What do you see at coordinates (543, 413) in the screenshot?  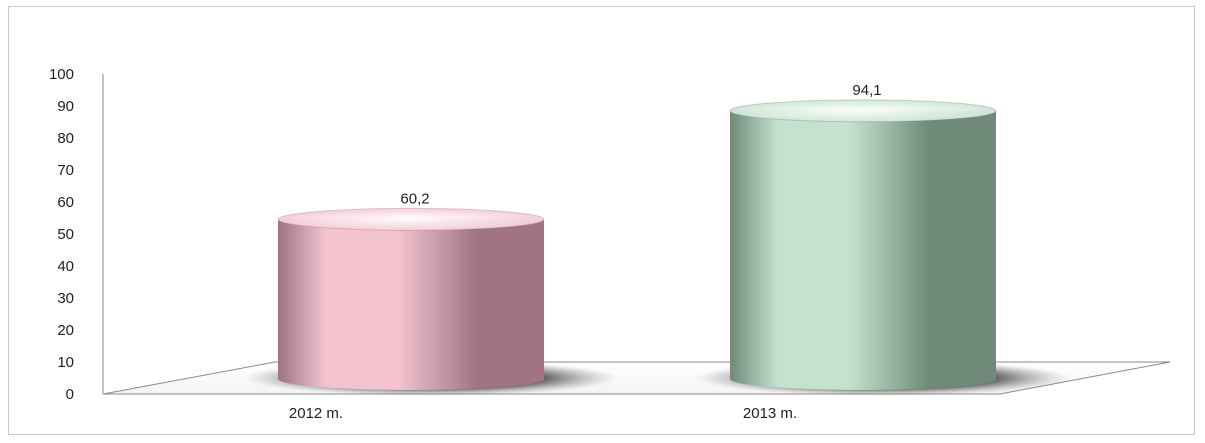 I see `category-labels: 2012 m. 2013 m.` at bounding box center [543, 413].